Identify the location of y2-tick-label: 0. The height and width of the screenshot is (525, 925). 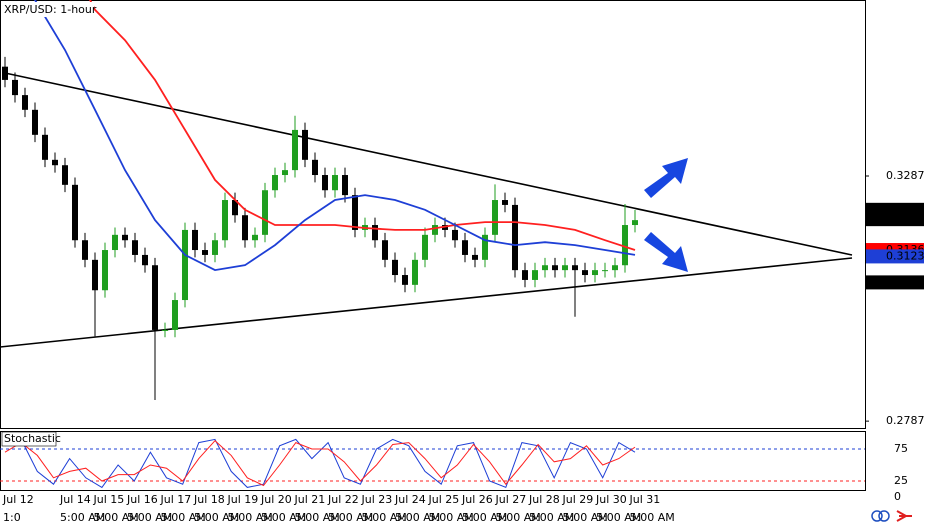
(897, 496).